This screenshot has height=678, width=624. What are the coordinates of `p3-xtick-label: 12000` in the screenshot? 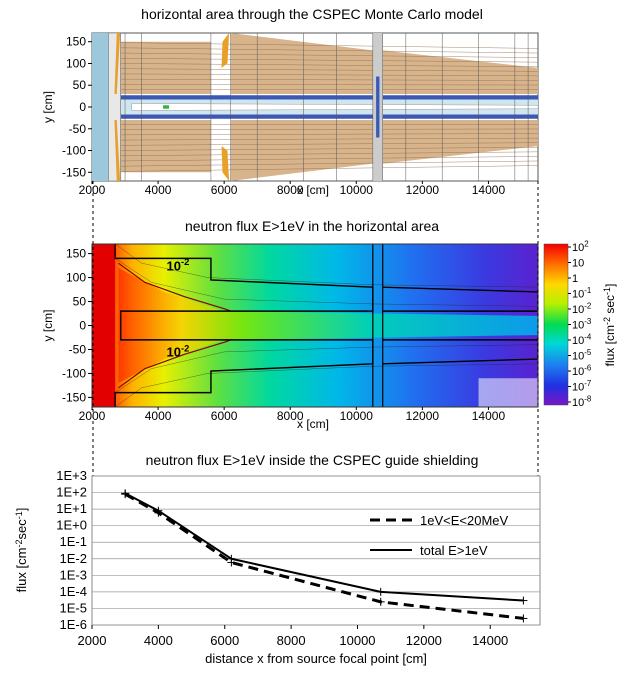 It's located at (424, 640).